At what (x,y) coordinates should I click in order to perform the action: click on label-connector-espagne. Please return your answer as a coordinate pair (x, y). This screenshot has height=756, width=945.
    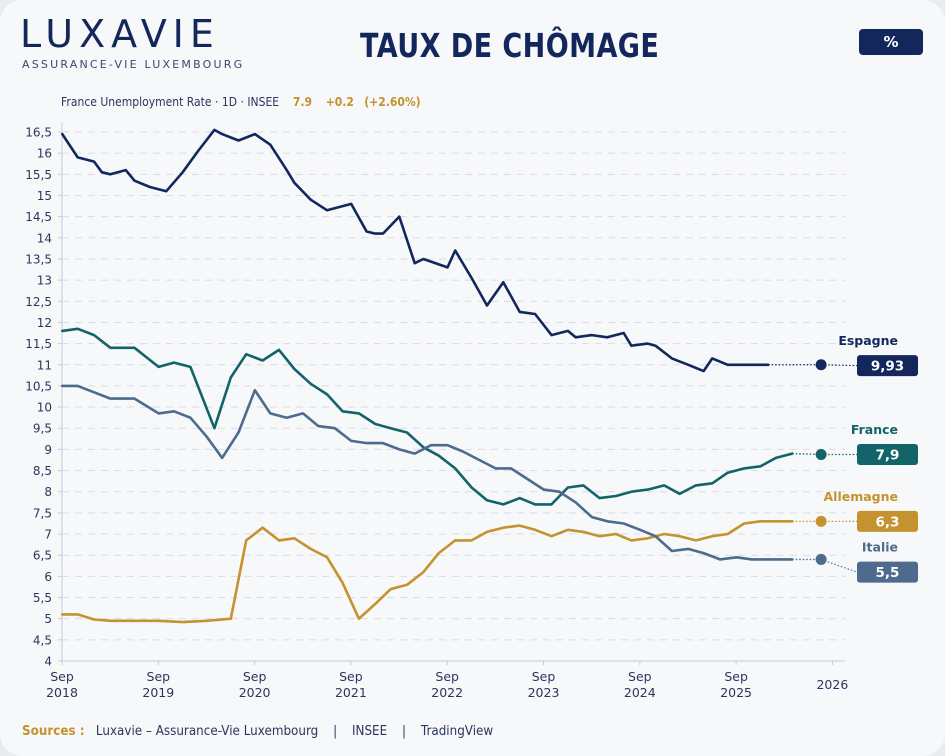
    Looking at the image, I should click on (839, 365).